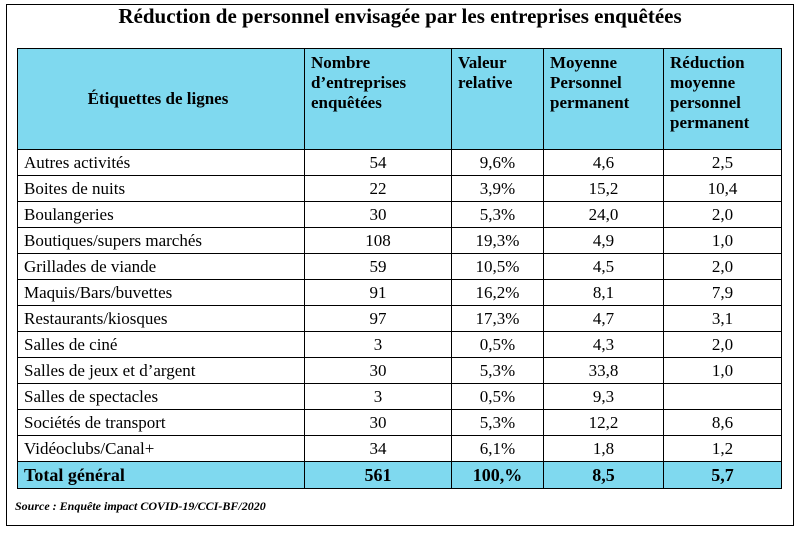 The width and height of the screenshot is (800, 535). I want to click on table-row: Salles de spectacles 3 0,5% 9,3, so click(399, 396).